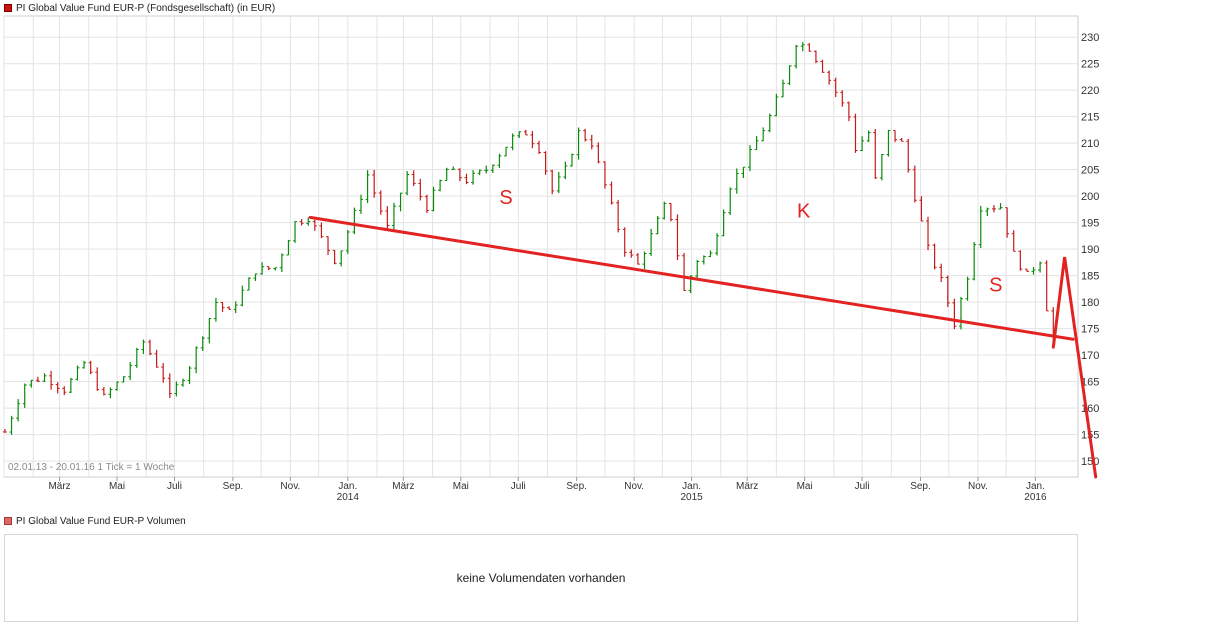  What do you see at coordinates (691, 486) in the screenshot?
I see `x-tick-label: Jan.` at bounding box center [691, 486].